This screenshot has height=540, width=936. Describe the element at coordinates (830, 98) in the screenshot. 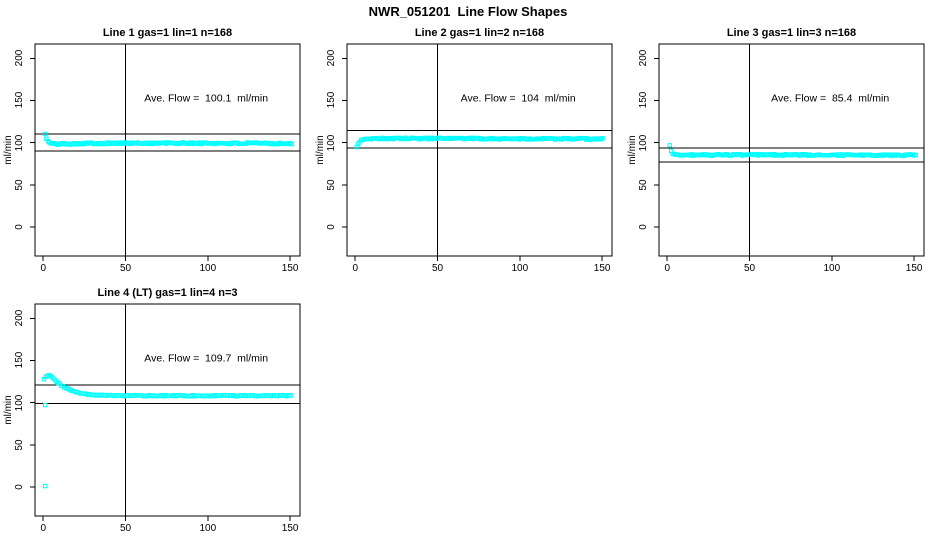

I see `avg-flow-annotation: Ave. Flow = 85.4 ml/min` at that location.